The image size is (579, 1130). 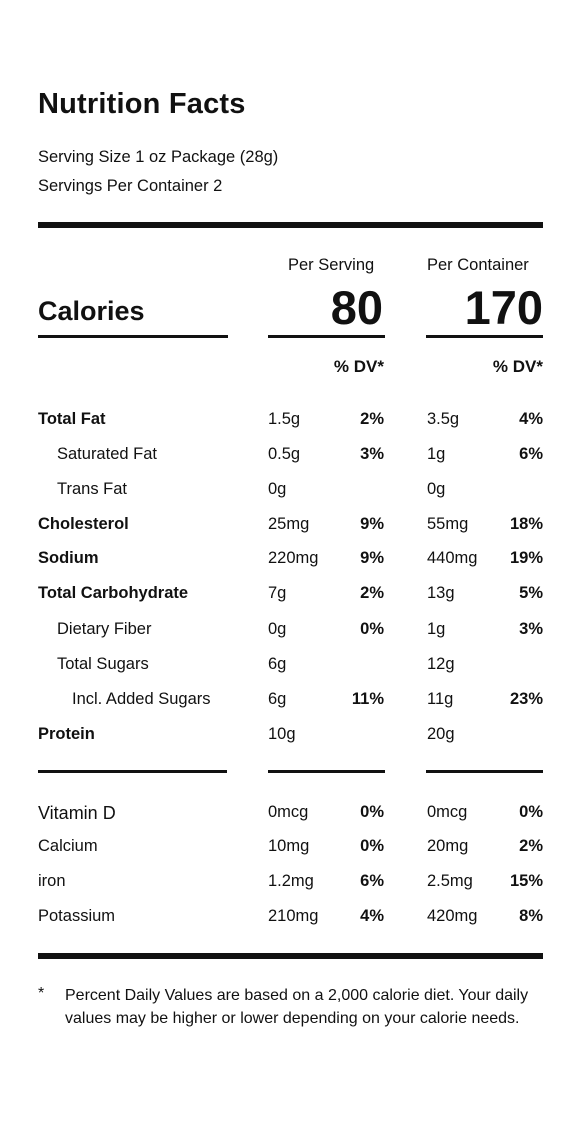 I want to click on container-dv: 8%, so click(x=531, y=916).